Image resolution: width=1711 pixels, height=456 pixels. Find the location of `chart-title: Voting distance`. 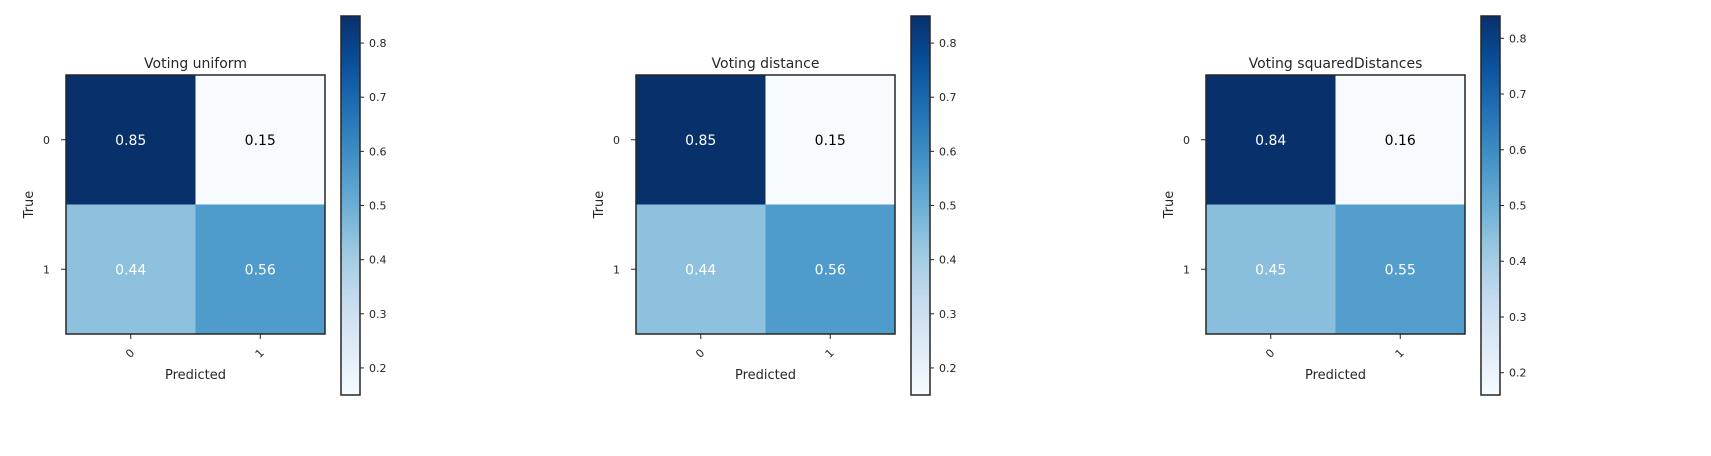

chart-title: Voting distance is located at coordinates (766, 64).